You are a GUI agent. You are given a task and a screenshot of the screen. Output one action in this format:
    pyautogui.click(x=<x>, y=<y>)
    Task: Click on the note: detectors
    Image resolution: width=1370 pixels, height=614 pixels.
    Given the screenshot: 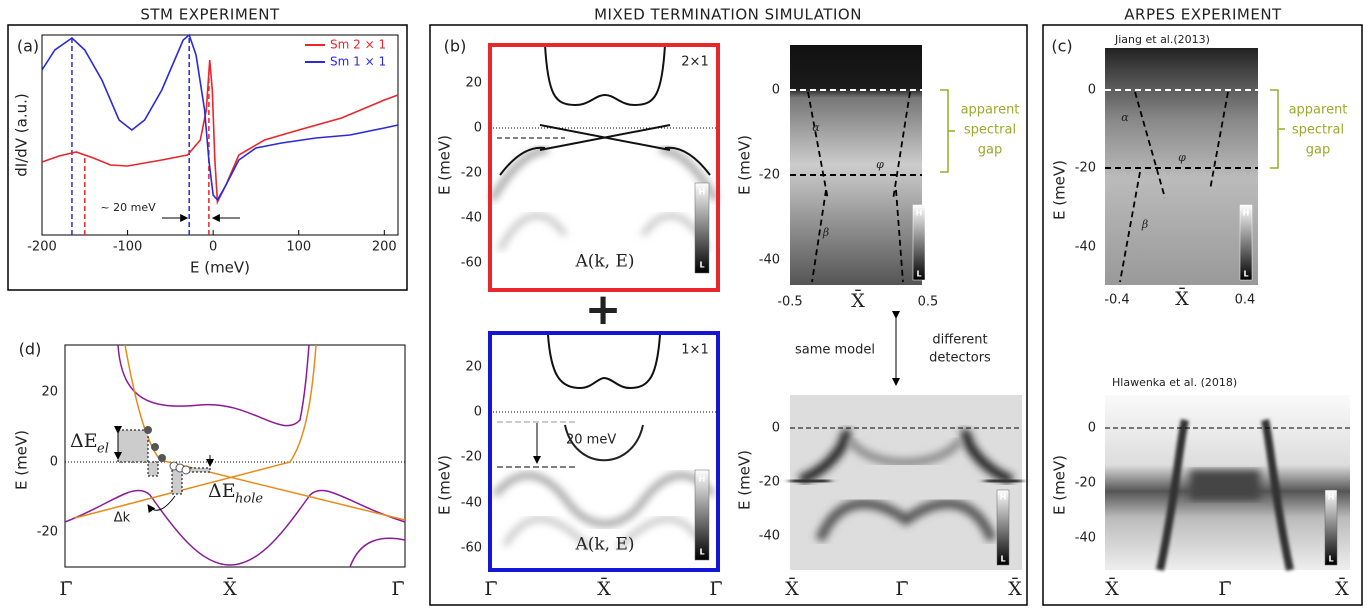 What is the action you would take?
    pyautogui.click(x=960, y=358)
    